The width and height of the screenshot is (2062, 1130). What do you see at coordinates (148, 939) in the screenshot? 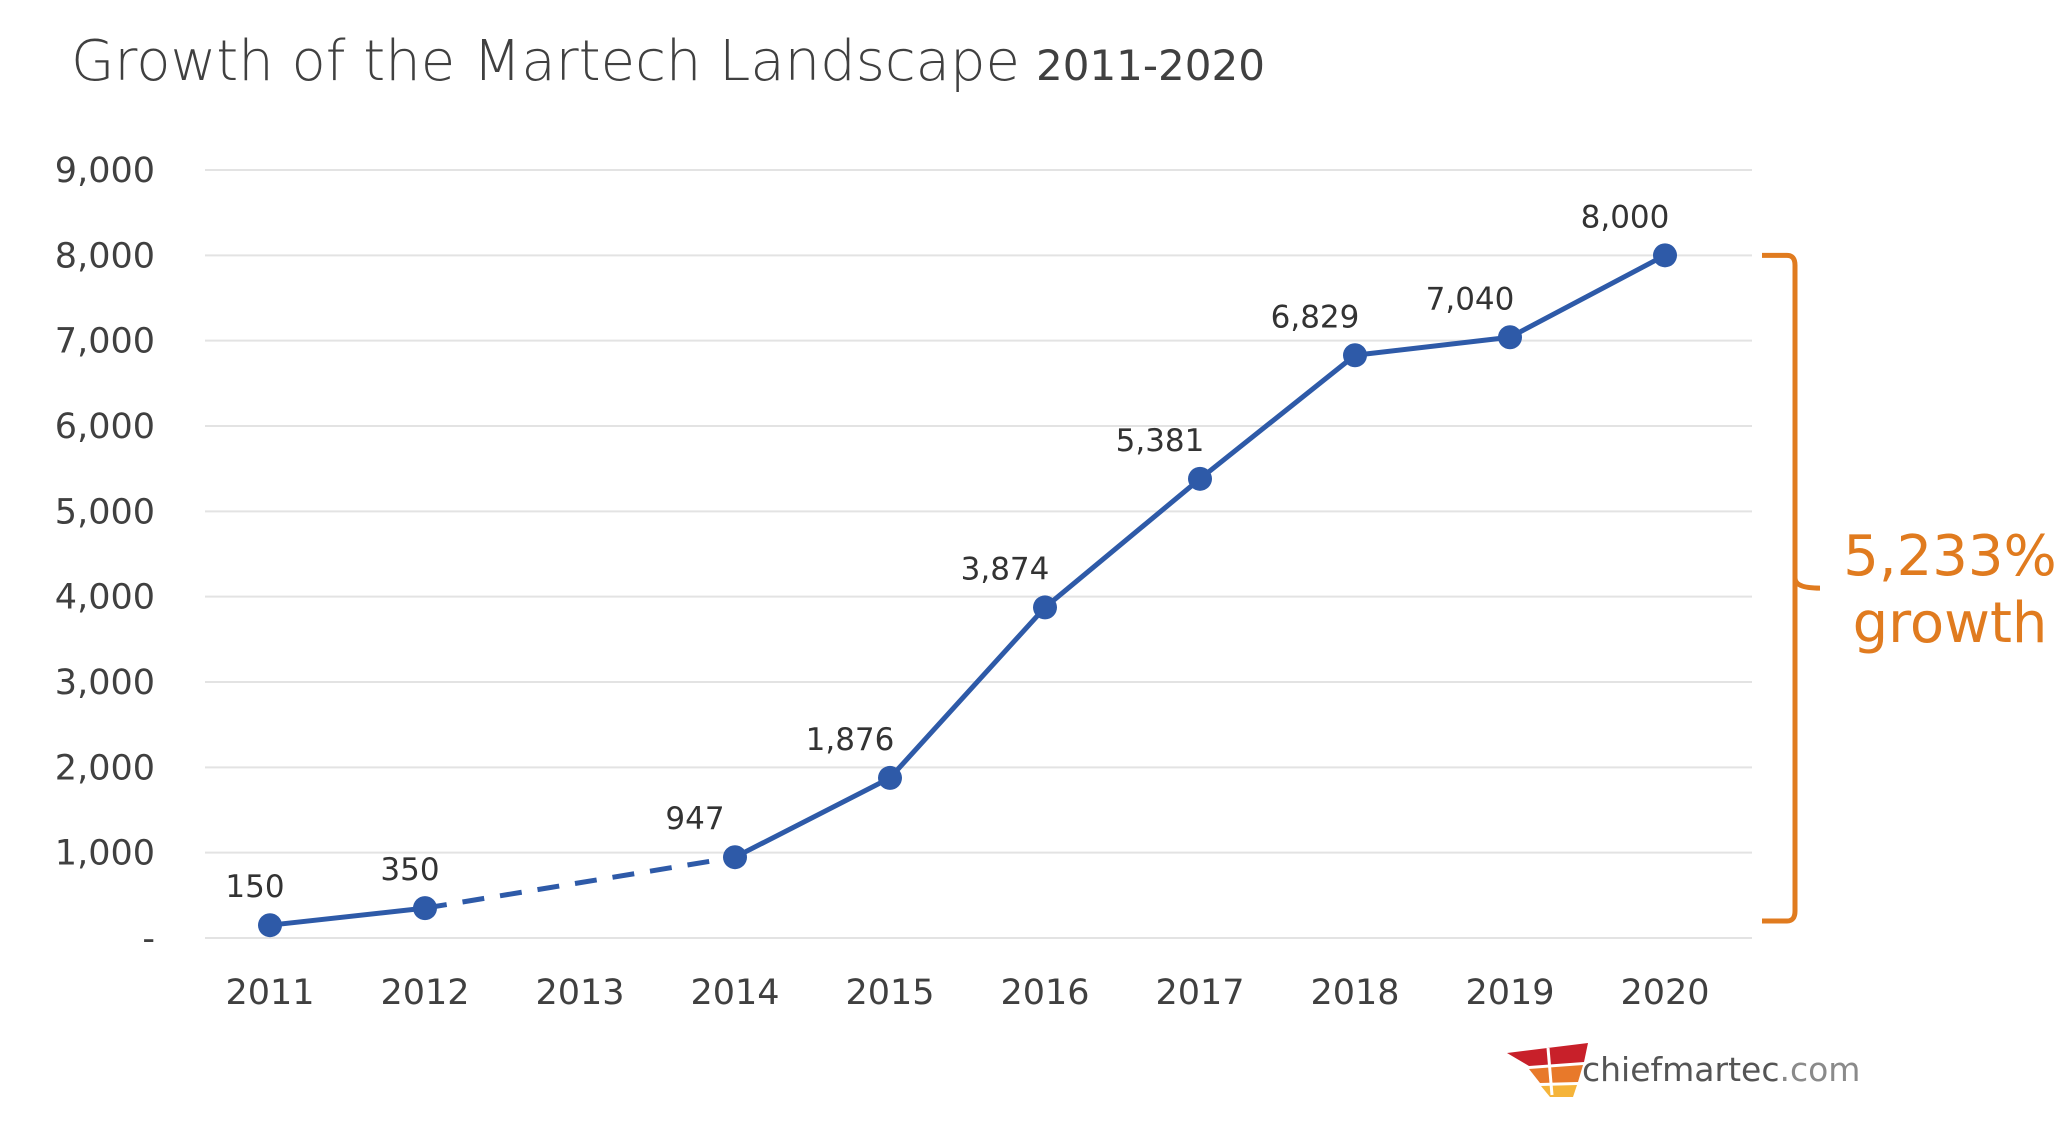
I see `y-tick-label: -` at bounding box center [148, 939].